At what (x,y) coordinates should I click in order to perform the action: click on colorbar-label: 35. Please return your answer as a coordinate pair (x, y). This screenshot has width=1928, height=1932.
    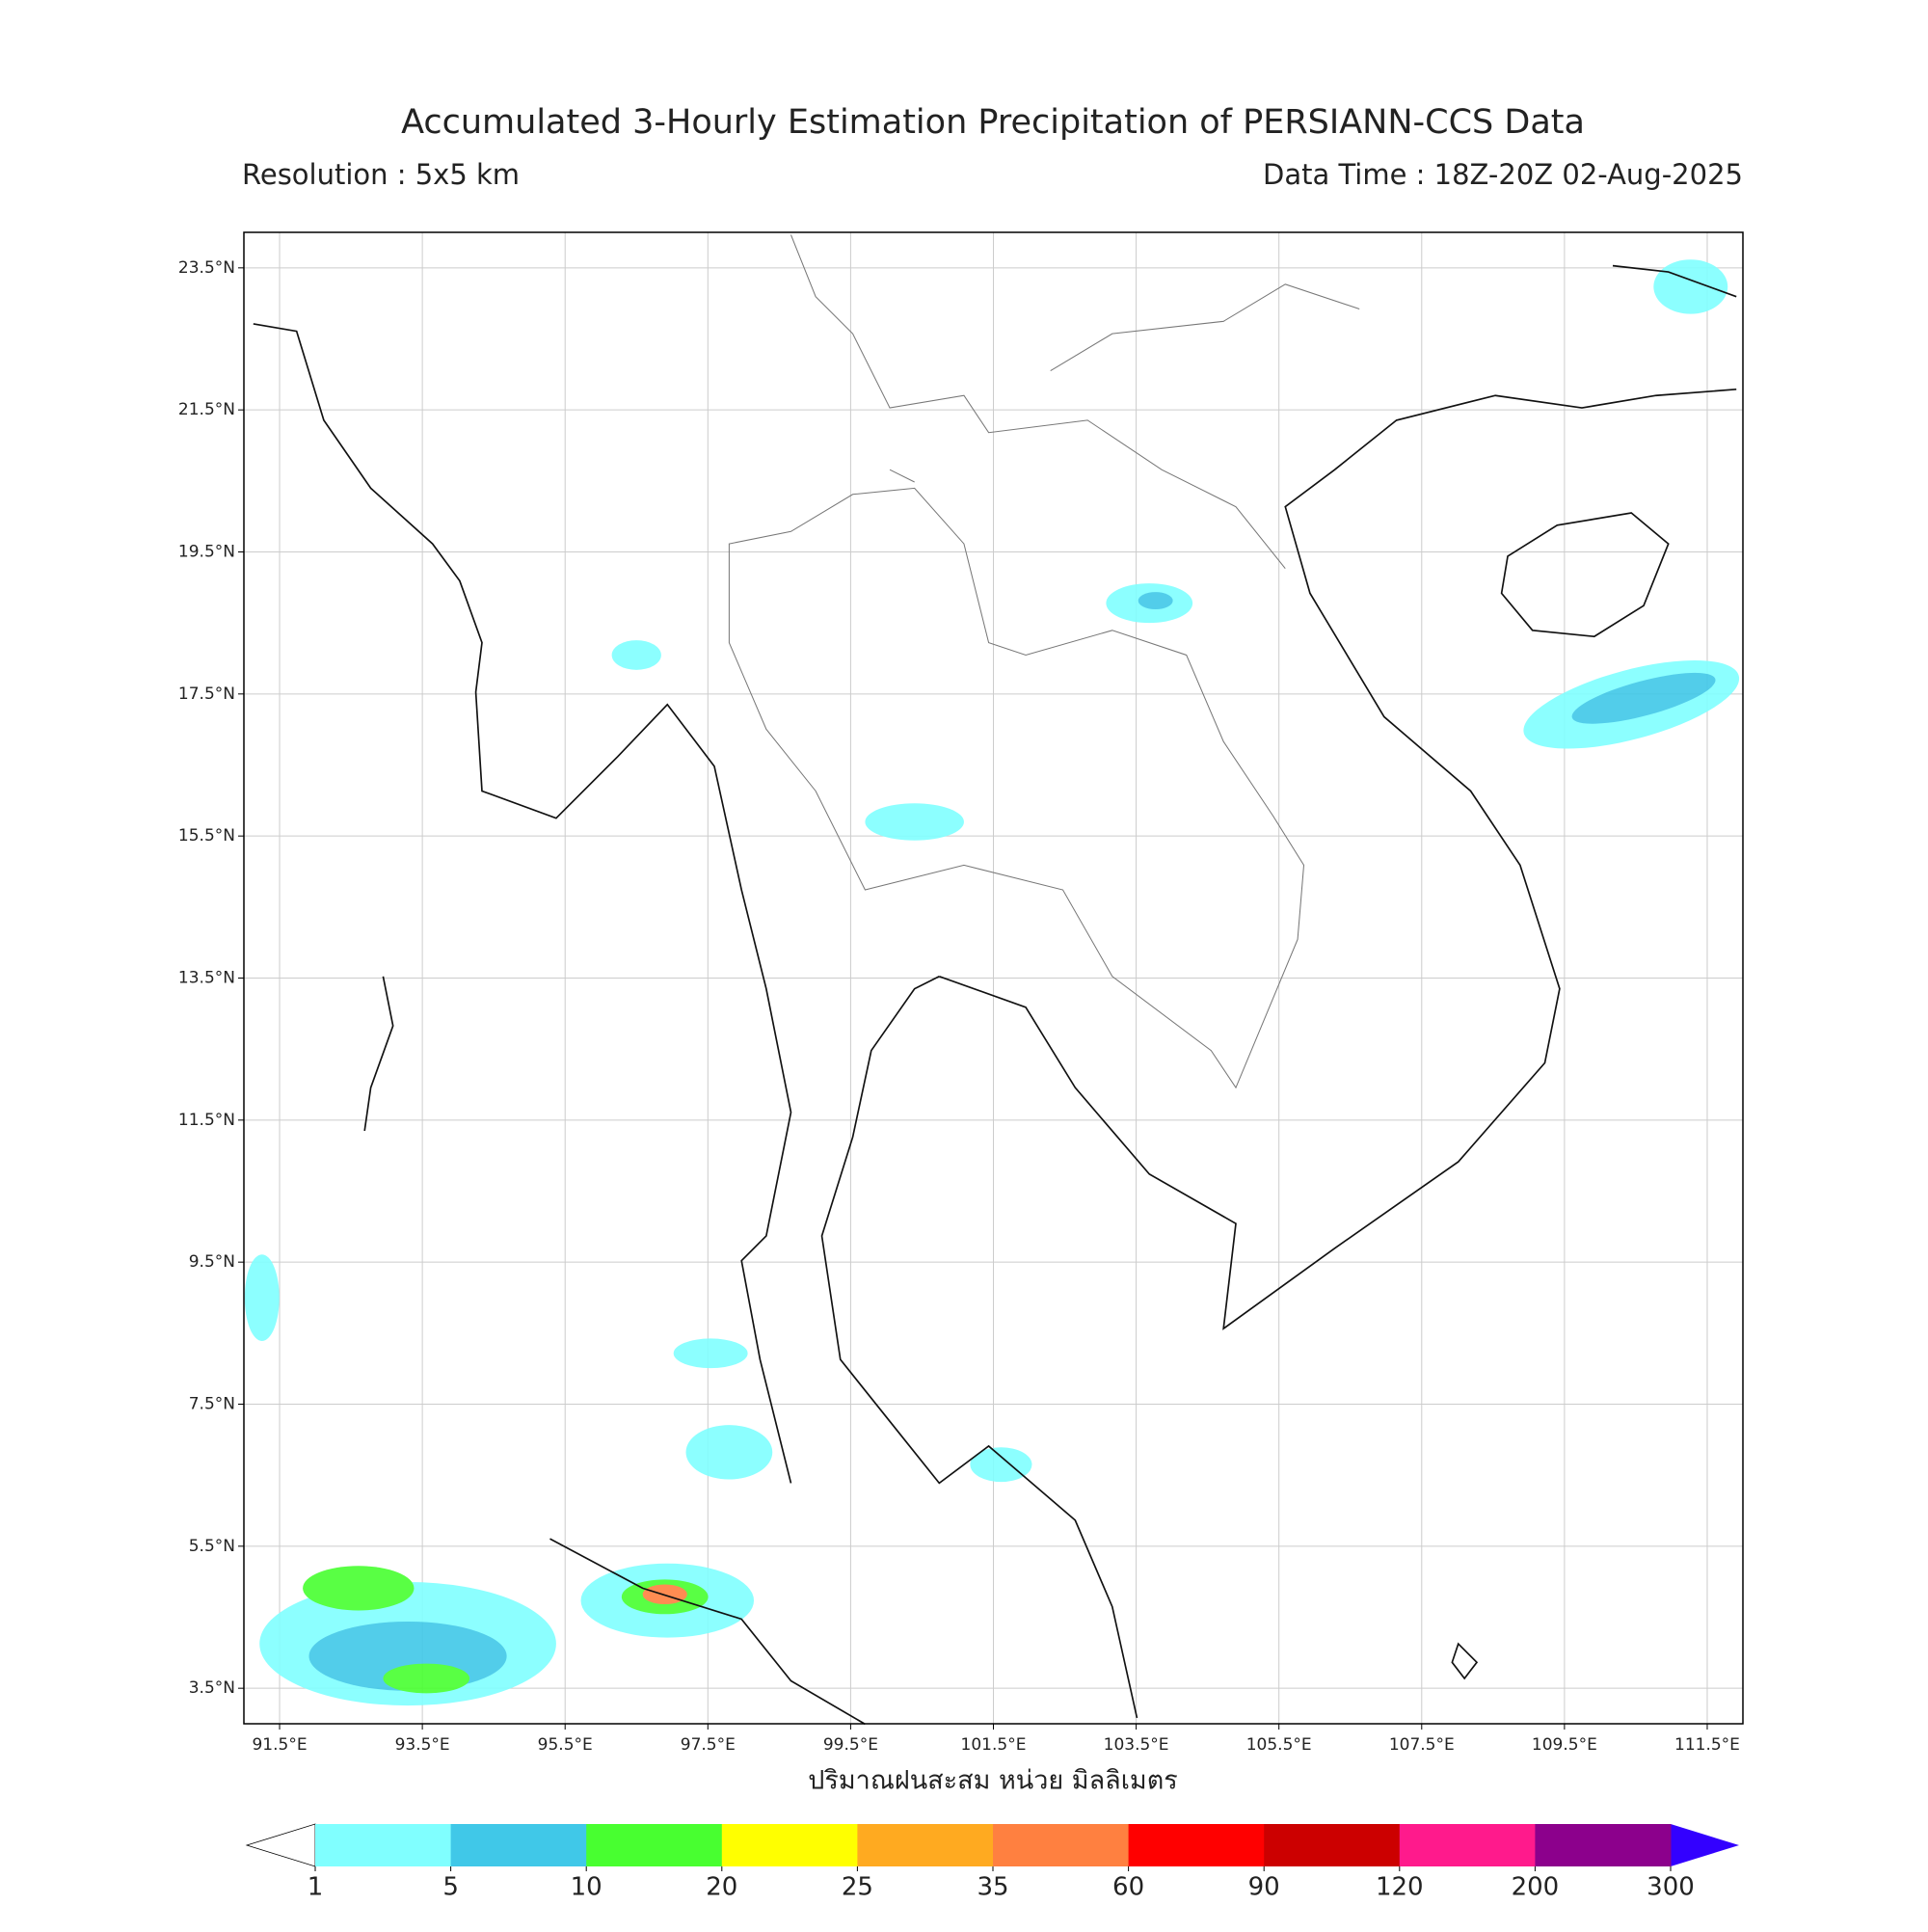
    Looking at the image, I should click on (992, 1888).